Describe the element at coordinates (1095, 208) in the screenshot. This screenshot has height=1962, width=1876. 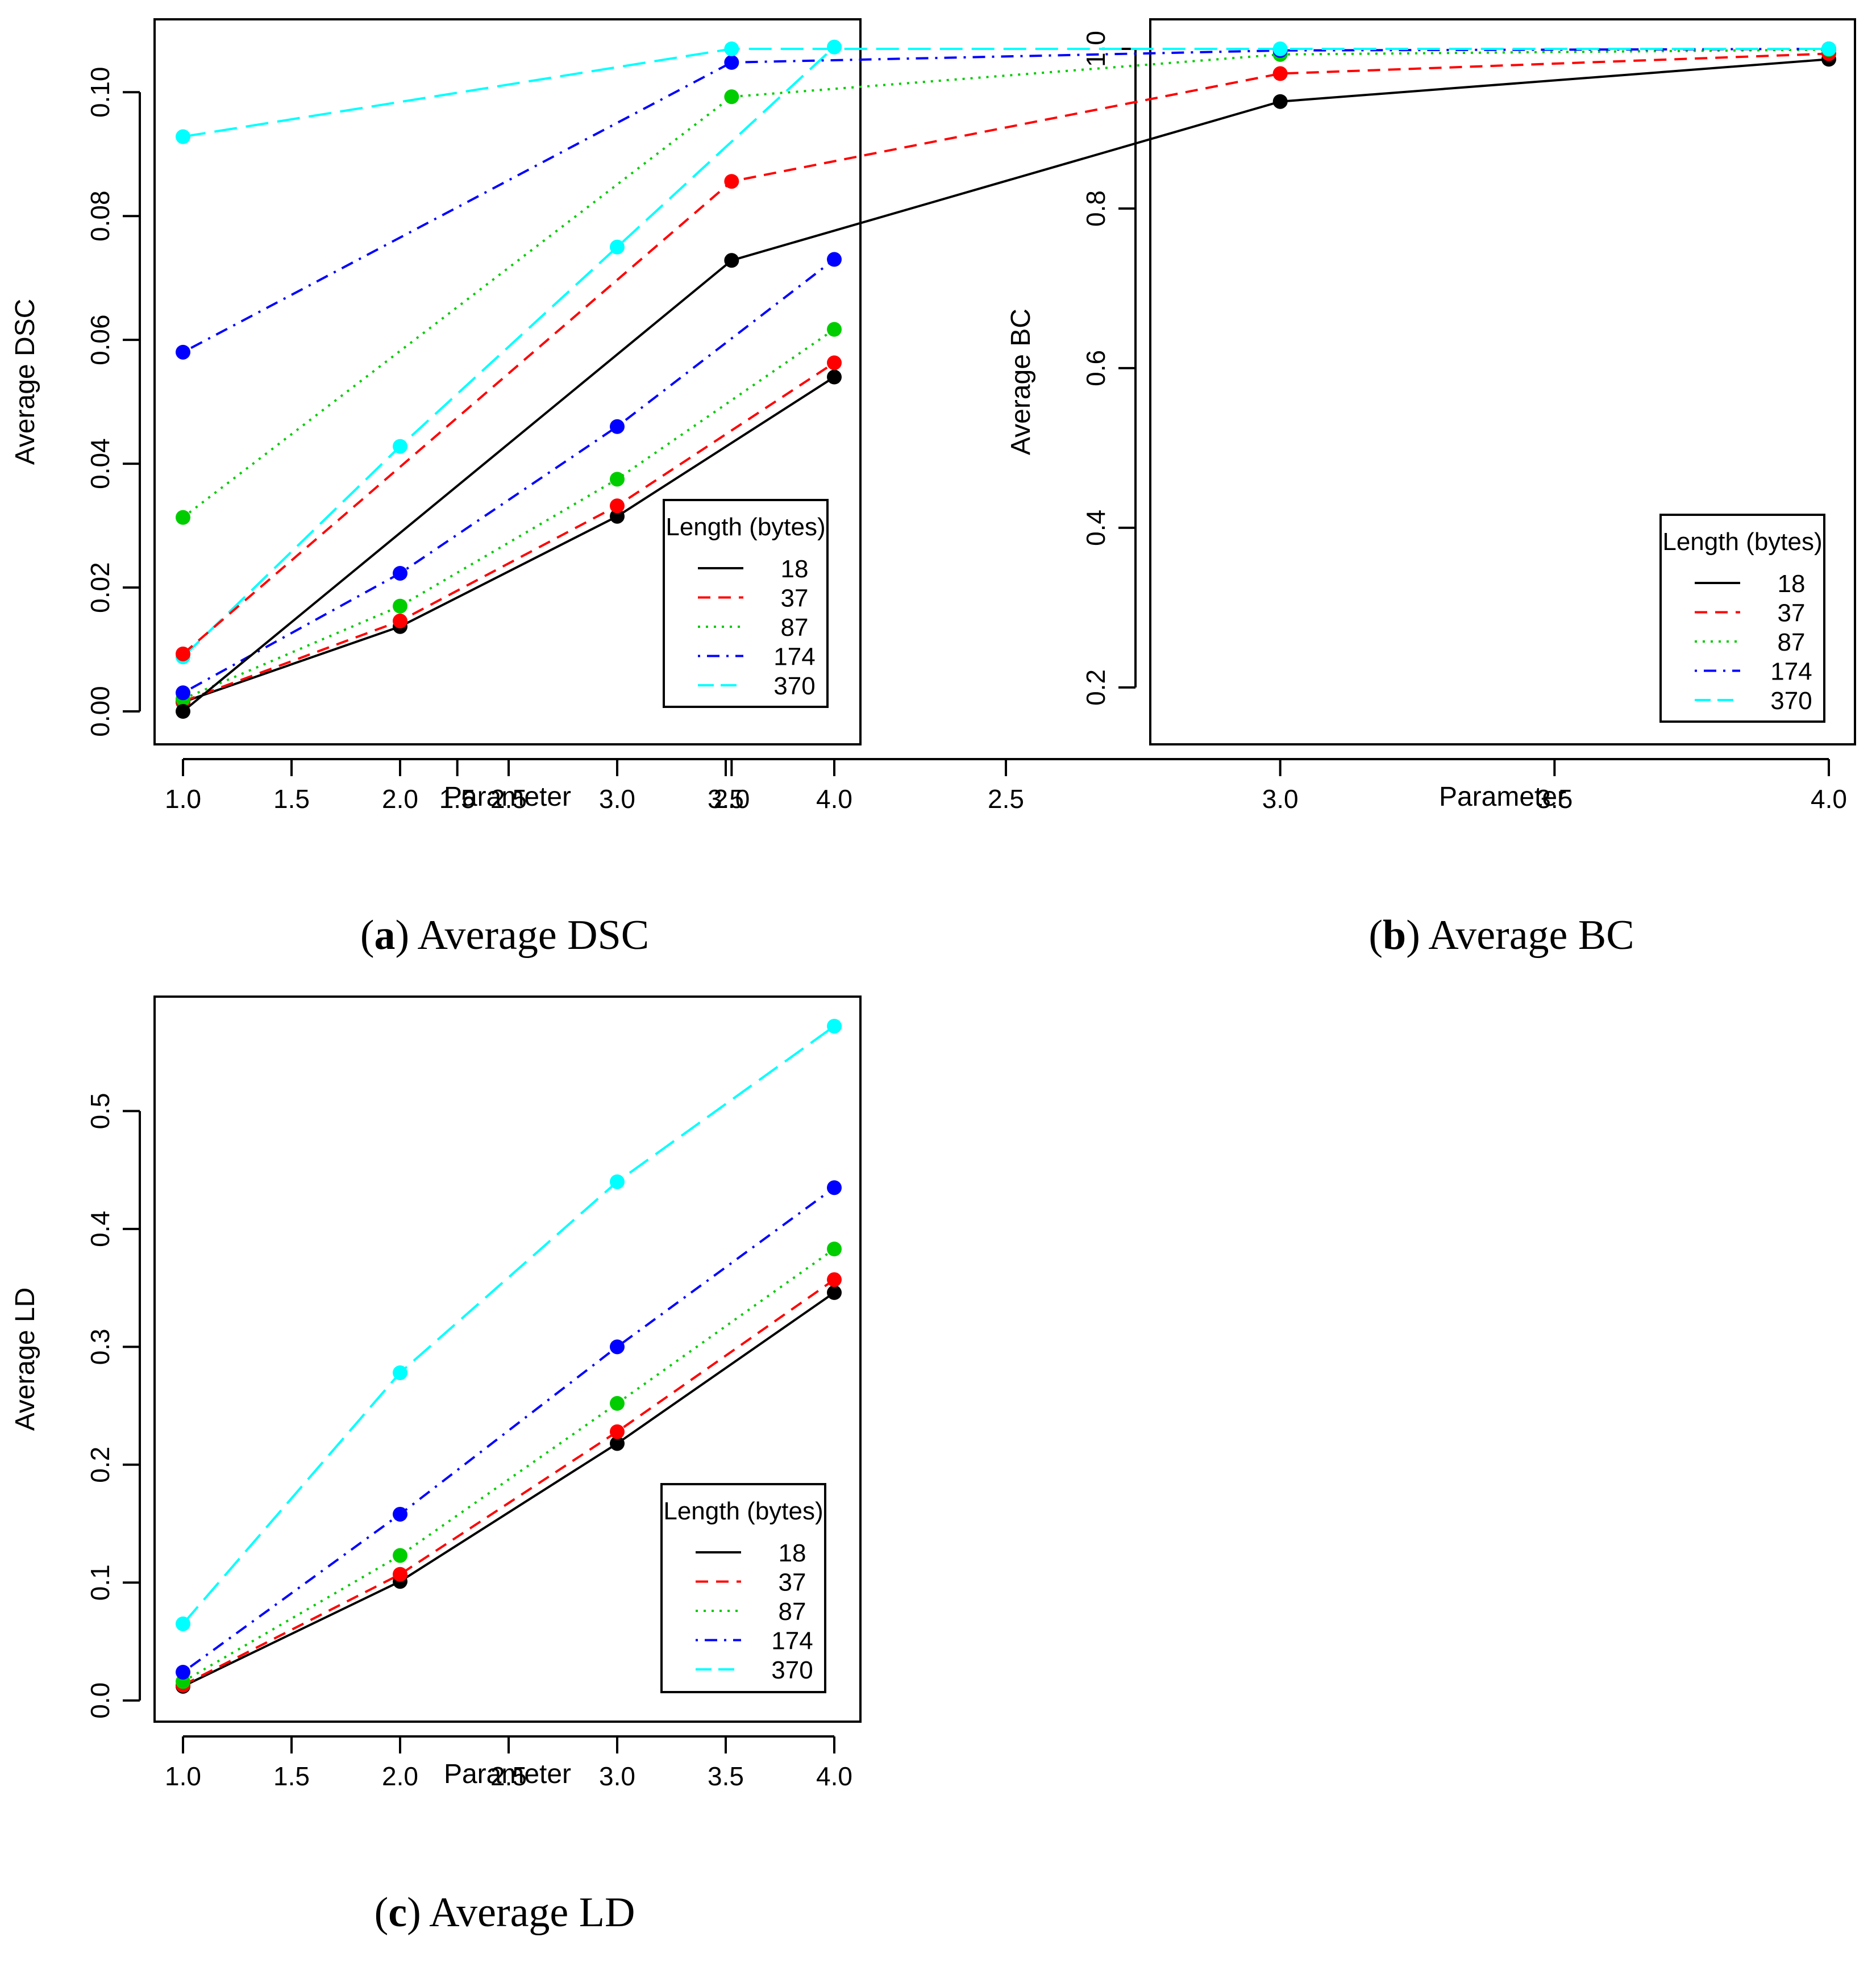
I see `y-tick-label: 0.8` at that location.